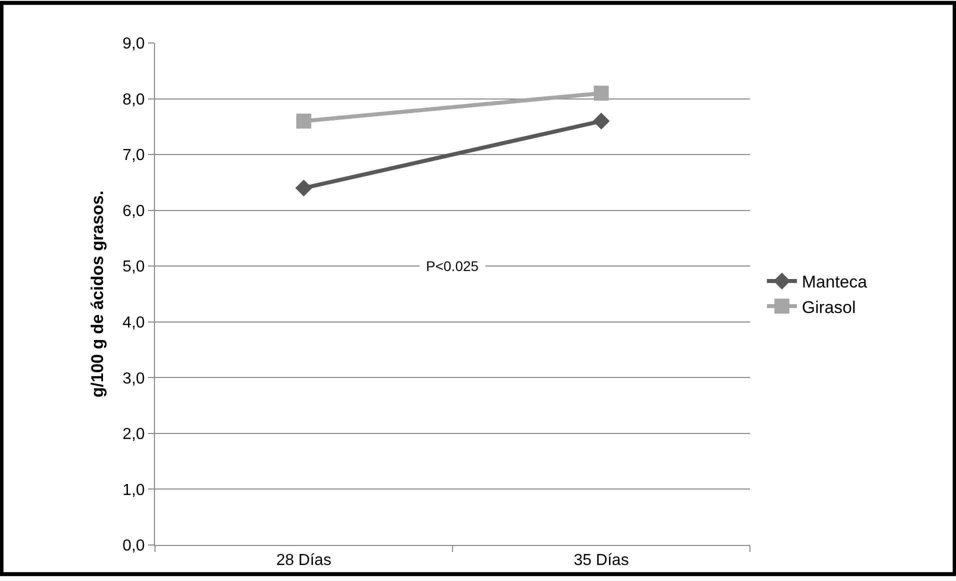 This screenshot has width=956, height=581. What do you see at coordinates (835, 282) in the screenshot?
I see `legend-label: Manteca` at bounding box center [835, 282].